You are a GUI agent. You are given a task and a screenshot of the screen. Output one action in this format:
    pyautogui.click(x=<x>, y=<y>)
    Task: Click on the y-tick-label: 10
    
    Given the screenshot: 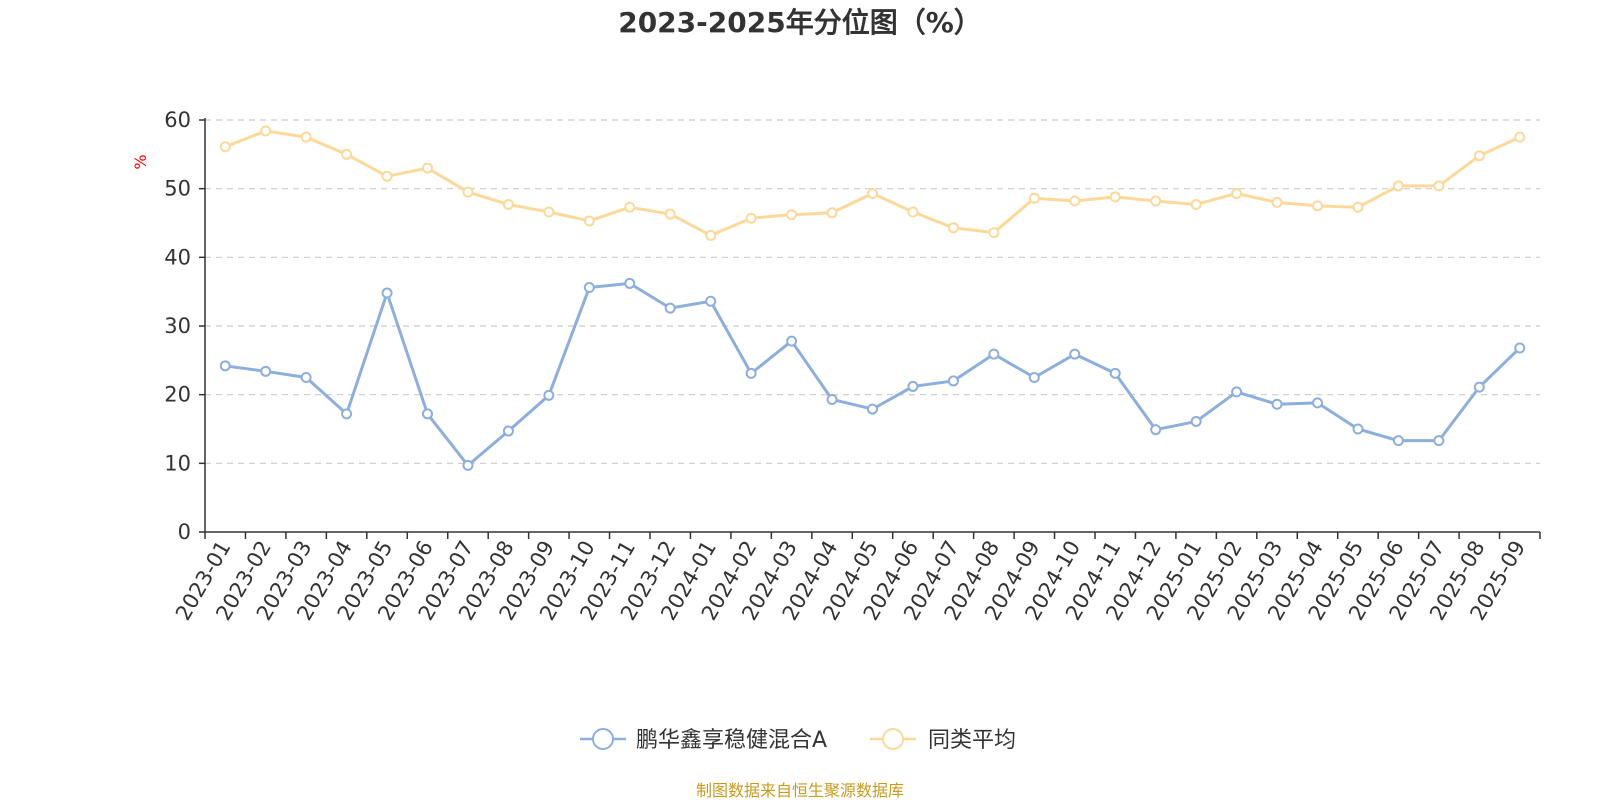 What is the action you would take?
    pyautogui.click(x=177, y=463)
    